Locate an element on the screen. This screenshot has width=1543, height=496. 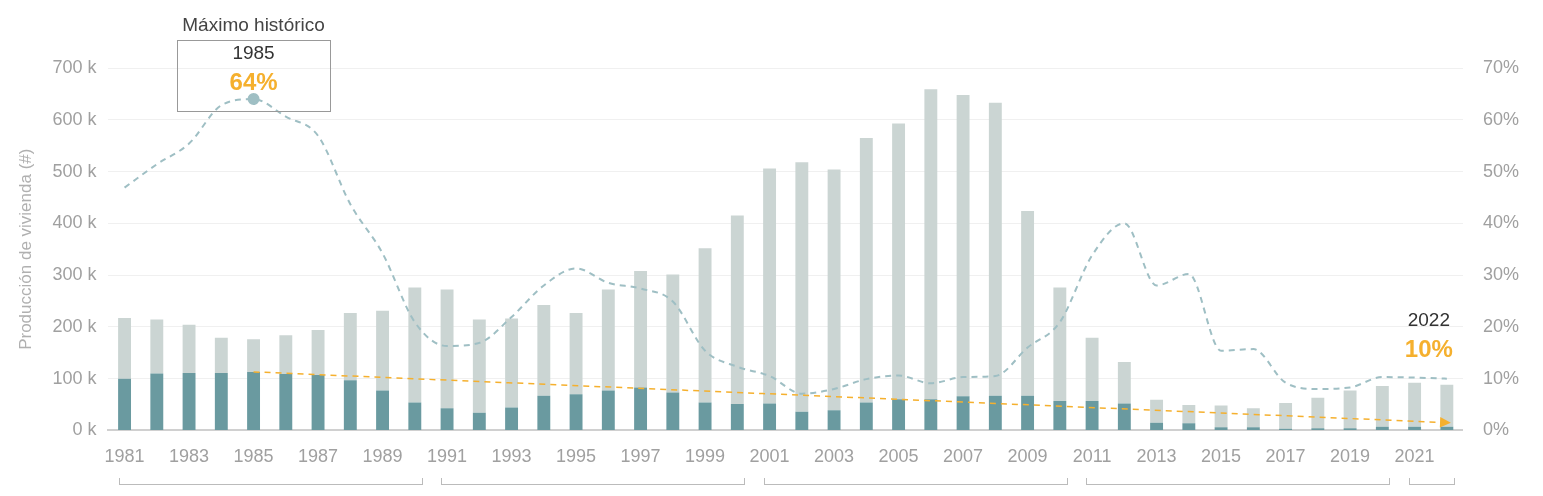
x-tick-label: 1985 is located at coordinates (253, 456).